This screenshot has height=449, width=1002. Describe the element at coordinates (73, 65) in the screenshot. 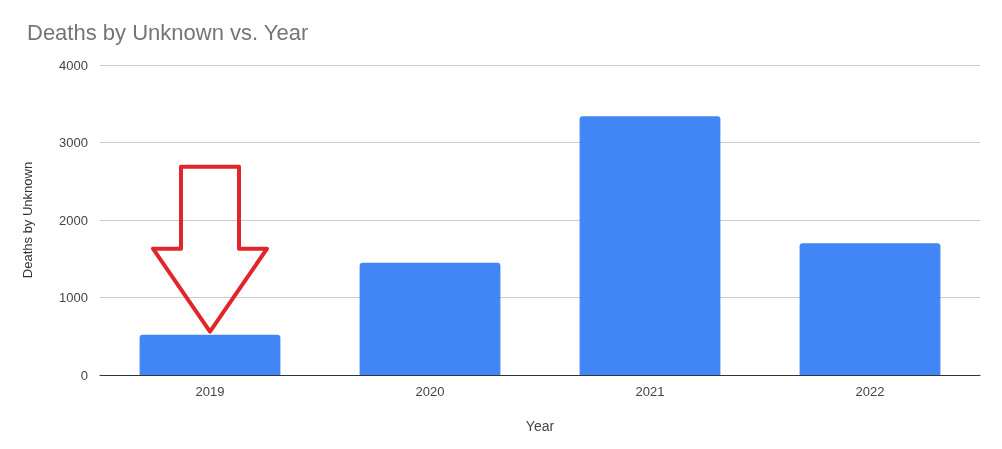

I see `y-tick-label: 4000` at that location.